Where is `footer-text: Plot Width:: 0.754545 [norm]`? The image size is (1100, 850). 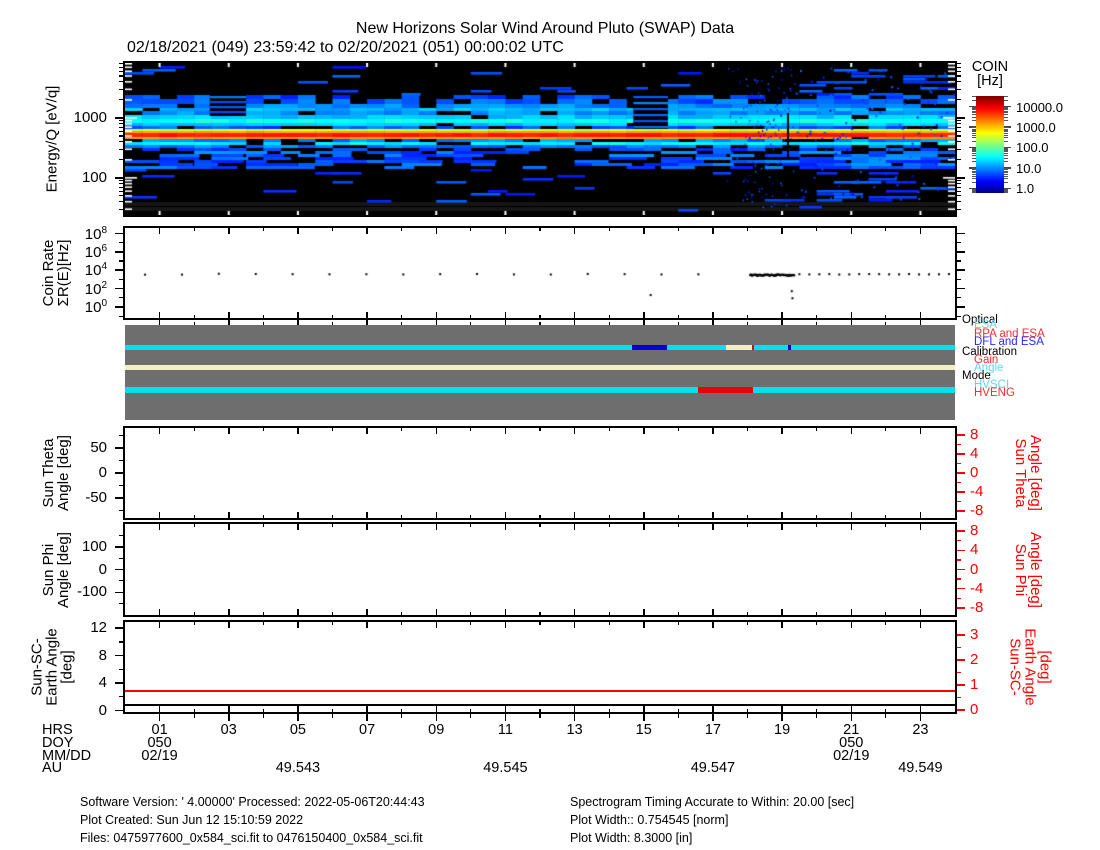
footer-text: Plot Width:: 0.754545 [norm] is located at coordinates (649, 820).